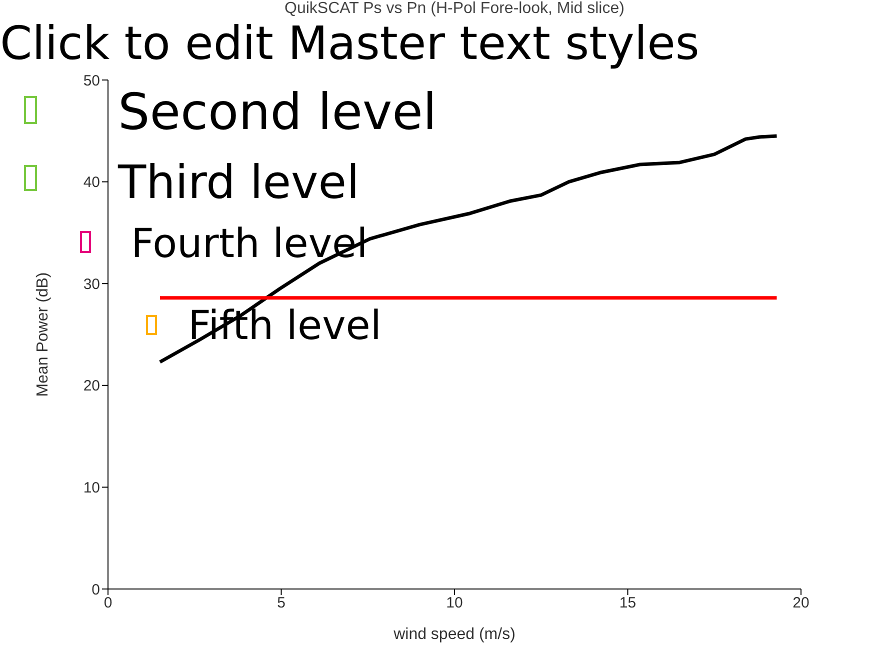  What do you see at coordinates (277, 112) in the screenshot?
I see `annotation: Second level` at bounding box center [277, 112].